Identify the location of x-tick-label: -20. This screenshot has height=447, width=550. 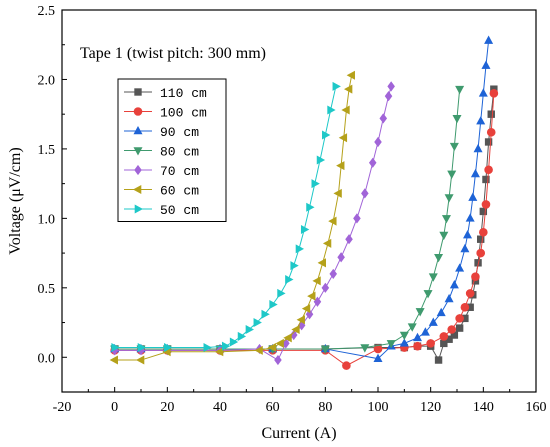
(62, 407).